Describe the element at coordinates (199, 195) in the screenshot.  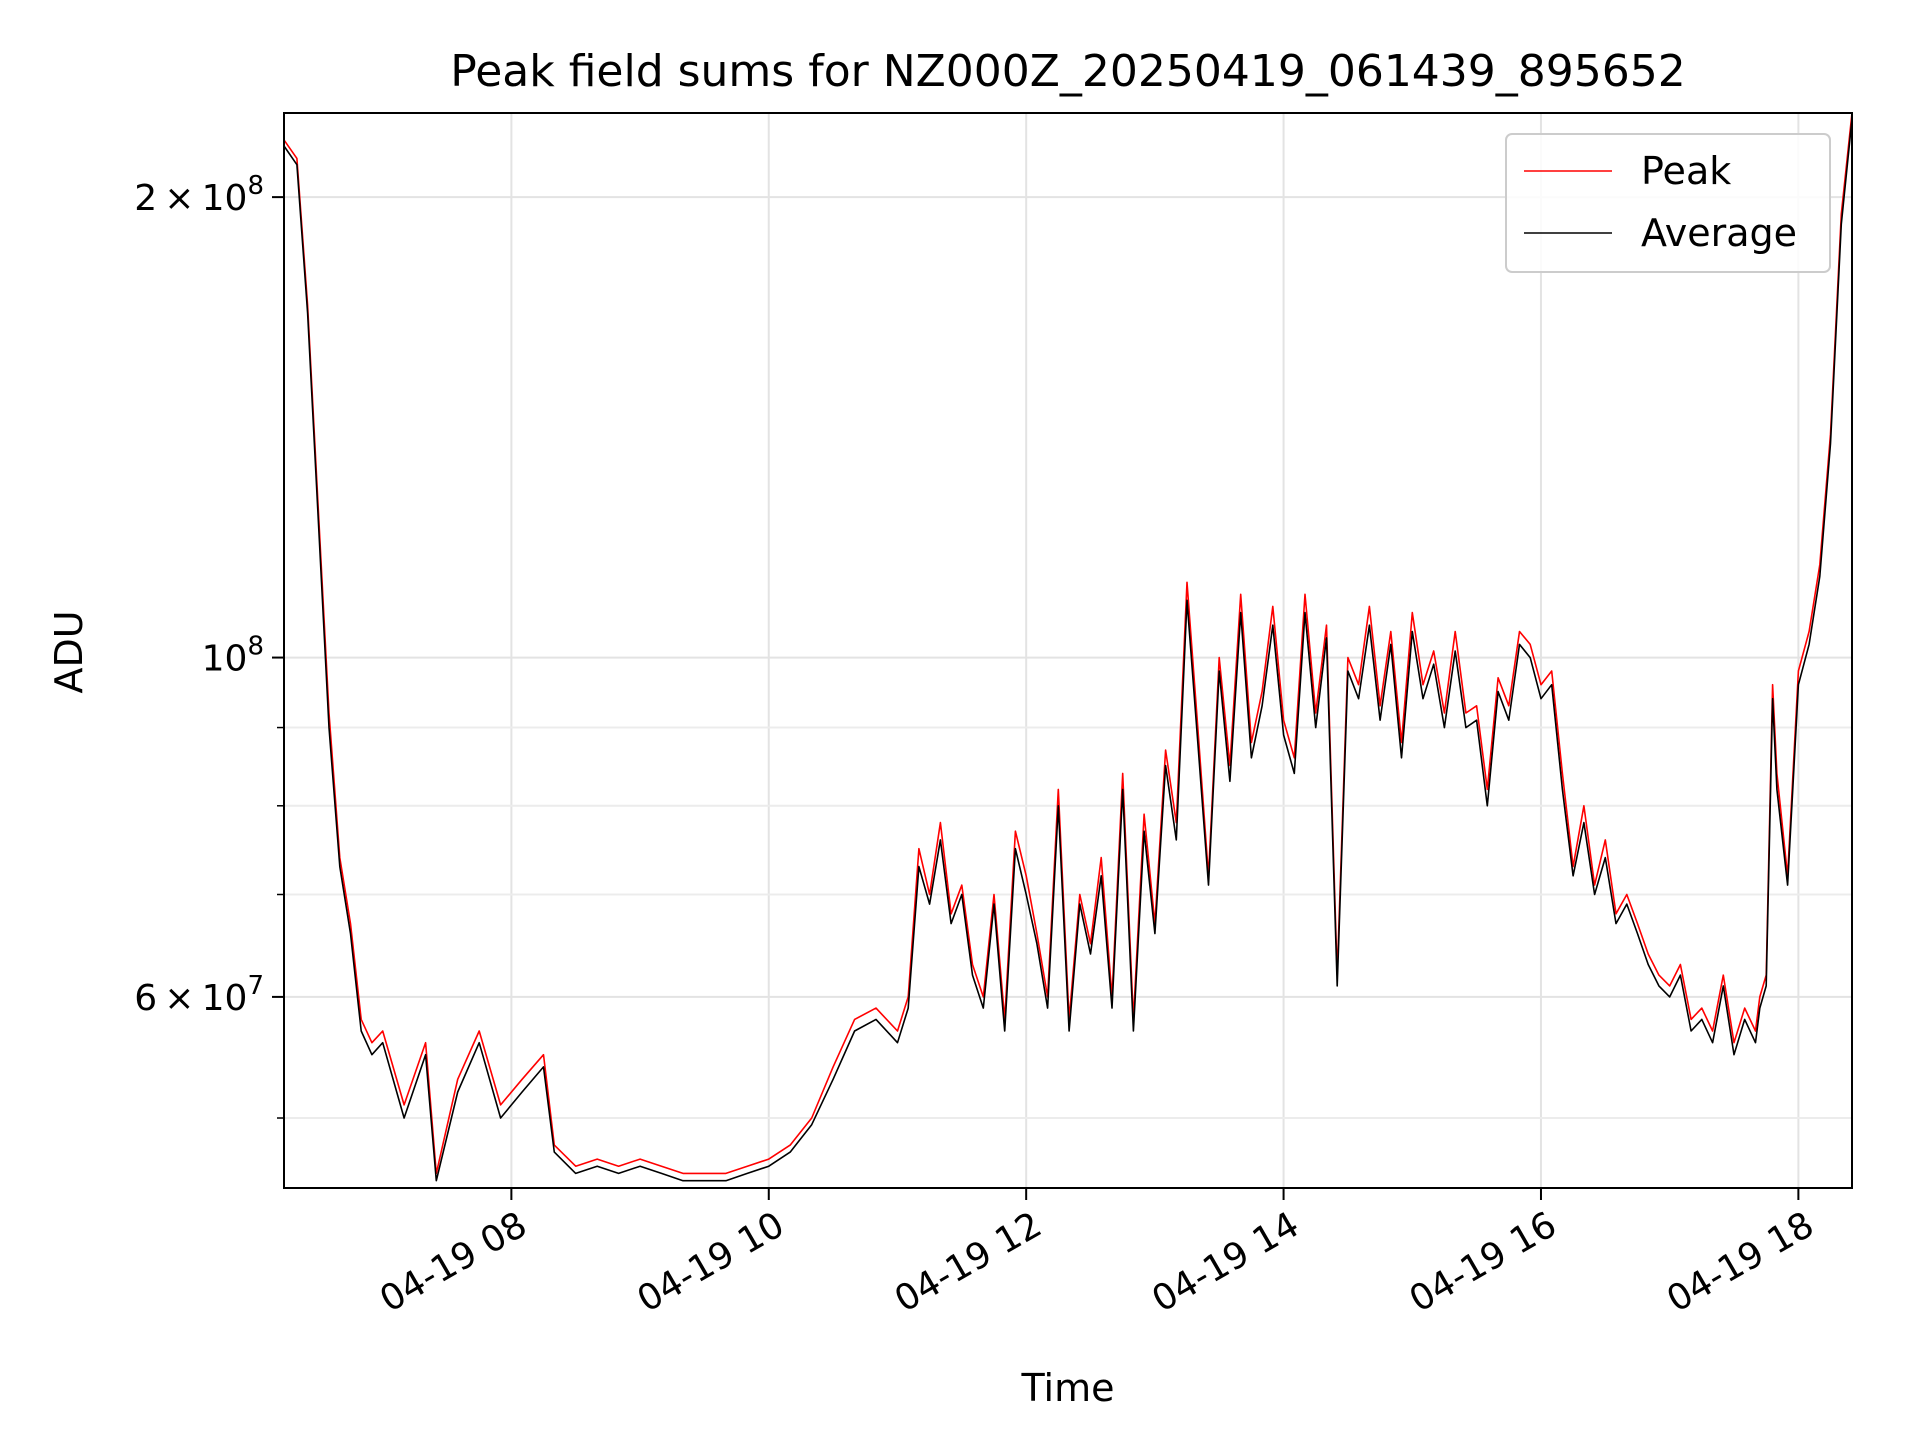
I see `y-tick-label: 2 × 108` at that location.